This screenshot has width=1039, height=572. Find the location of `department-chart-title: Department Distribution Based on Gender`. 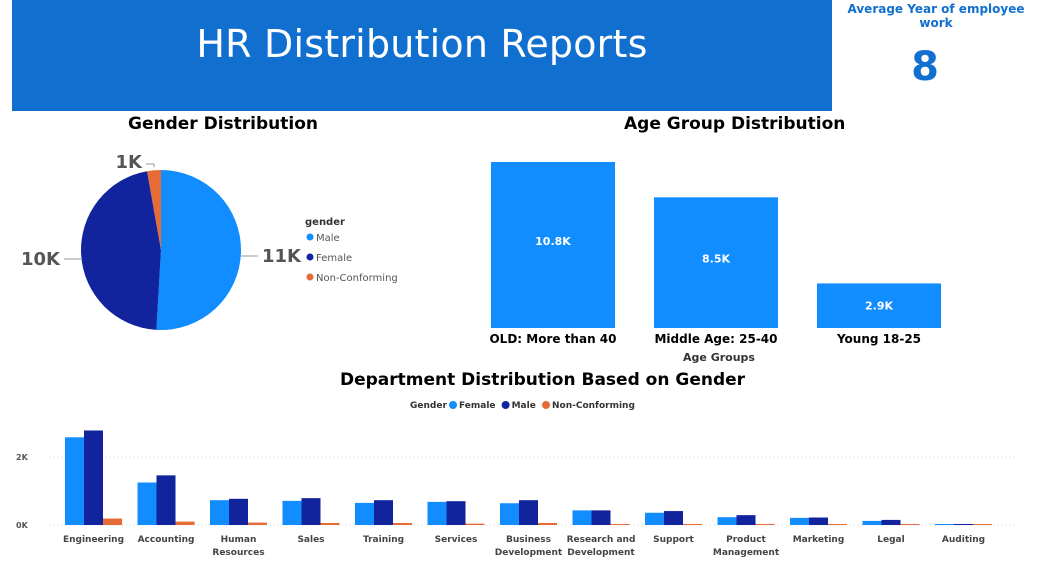

department-chart-title: Department Distribution Based on Gender is located at coordinates (543, 380).